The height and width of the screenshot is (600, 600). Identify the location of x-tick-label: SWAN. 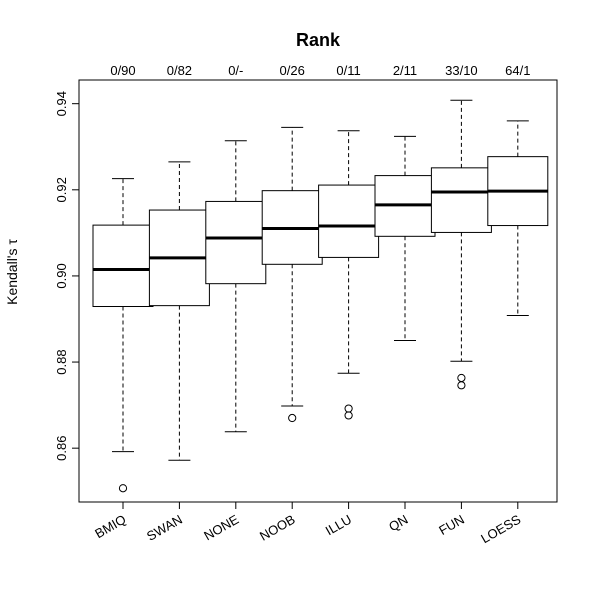
(164, 528).